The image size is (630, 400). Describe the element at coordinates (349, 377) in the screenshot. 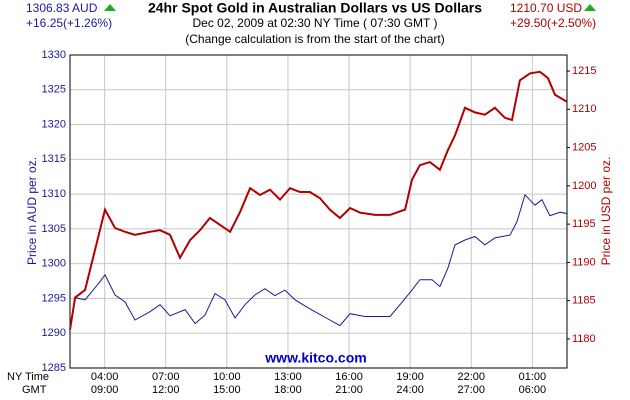

I see `x-tick-label: 16:00` at that location.